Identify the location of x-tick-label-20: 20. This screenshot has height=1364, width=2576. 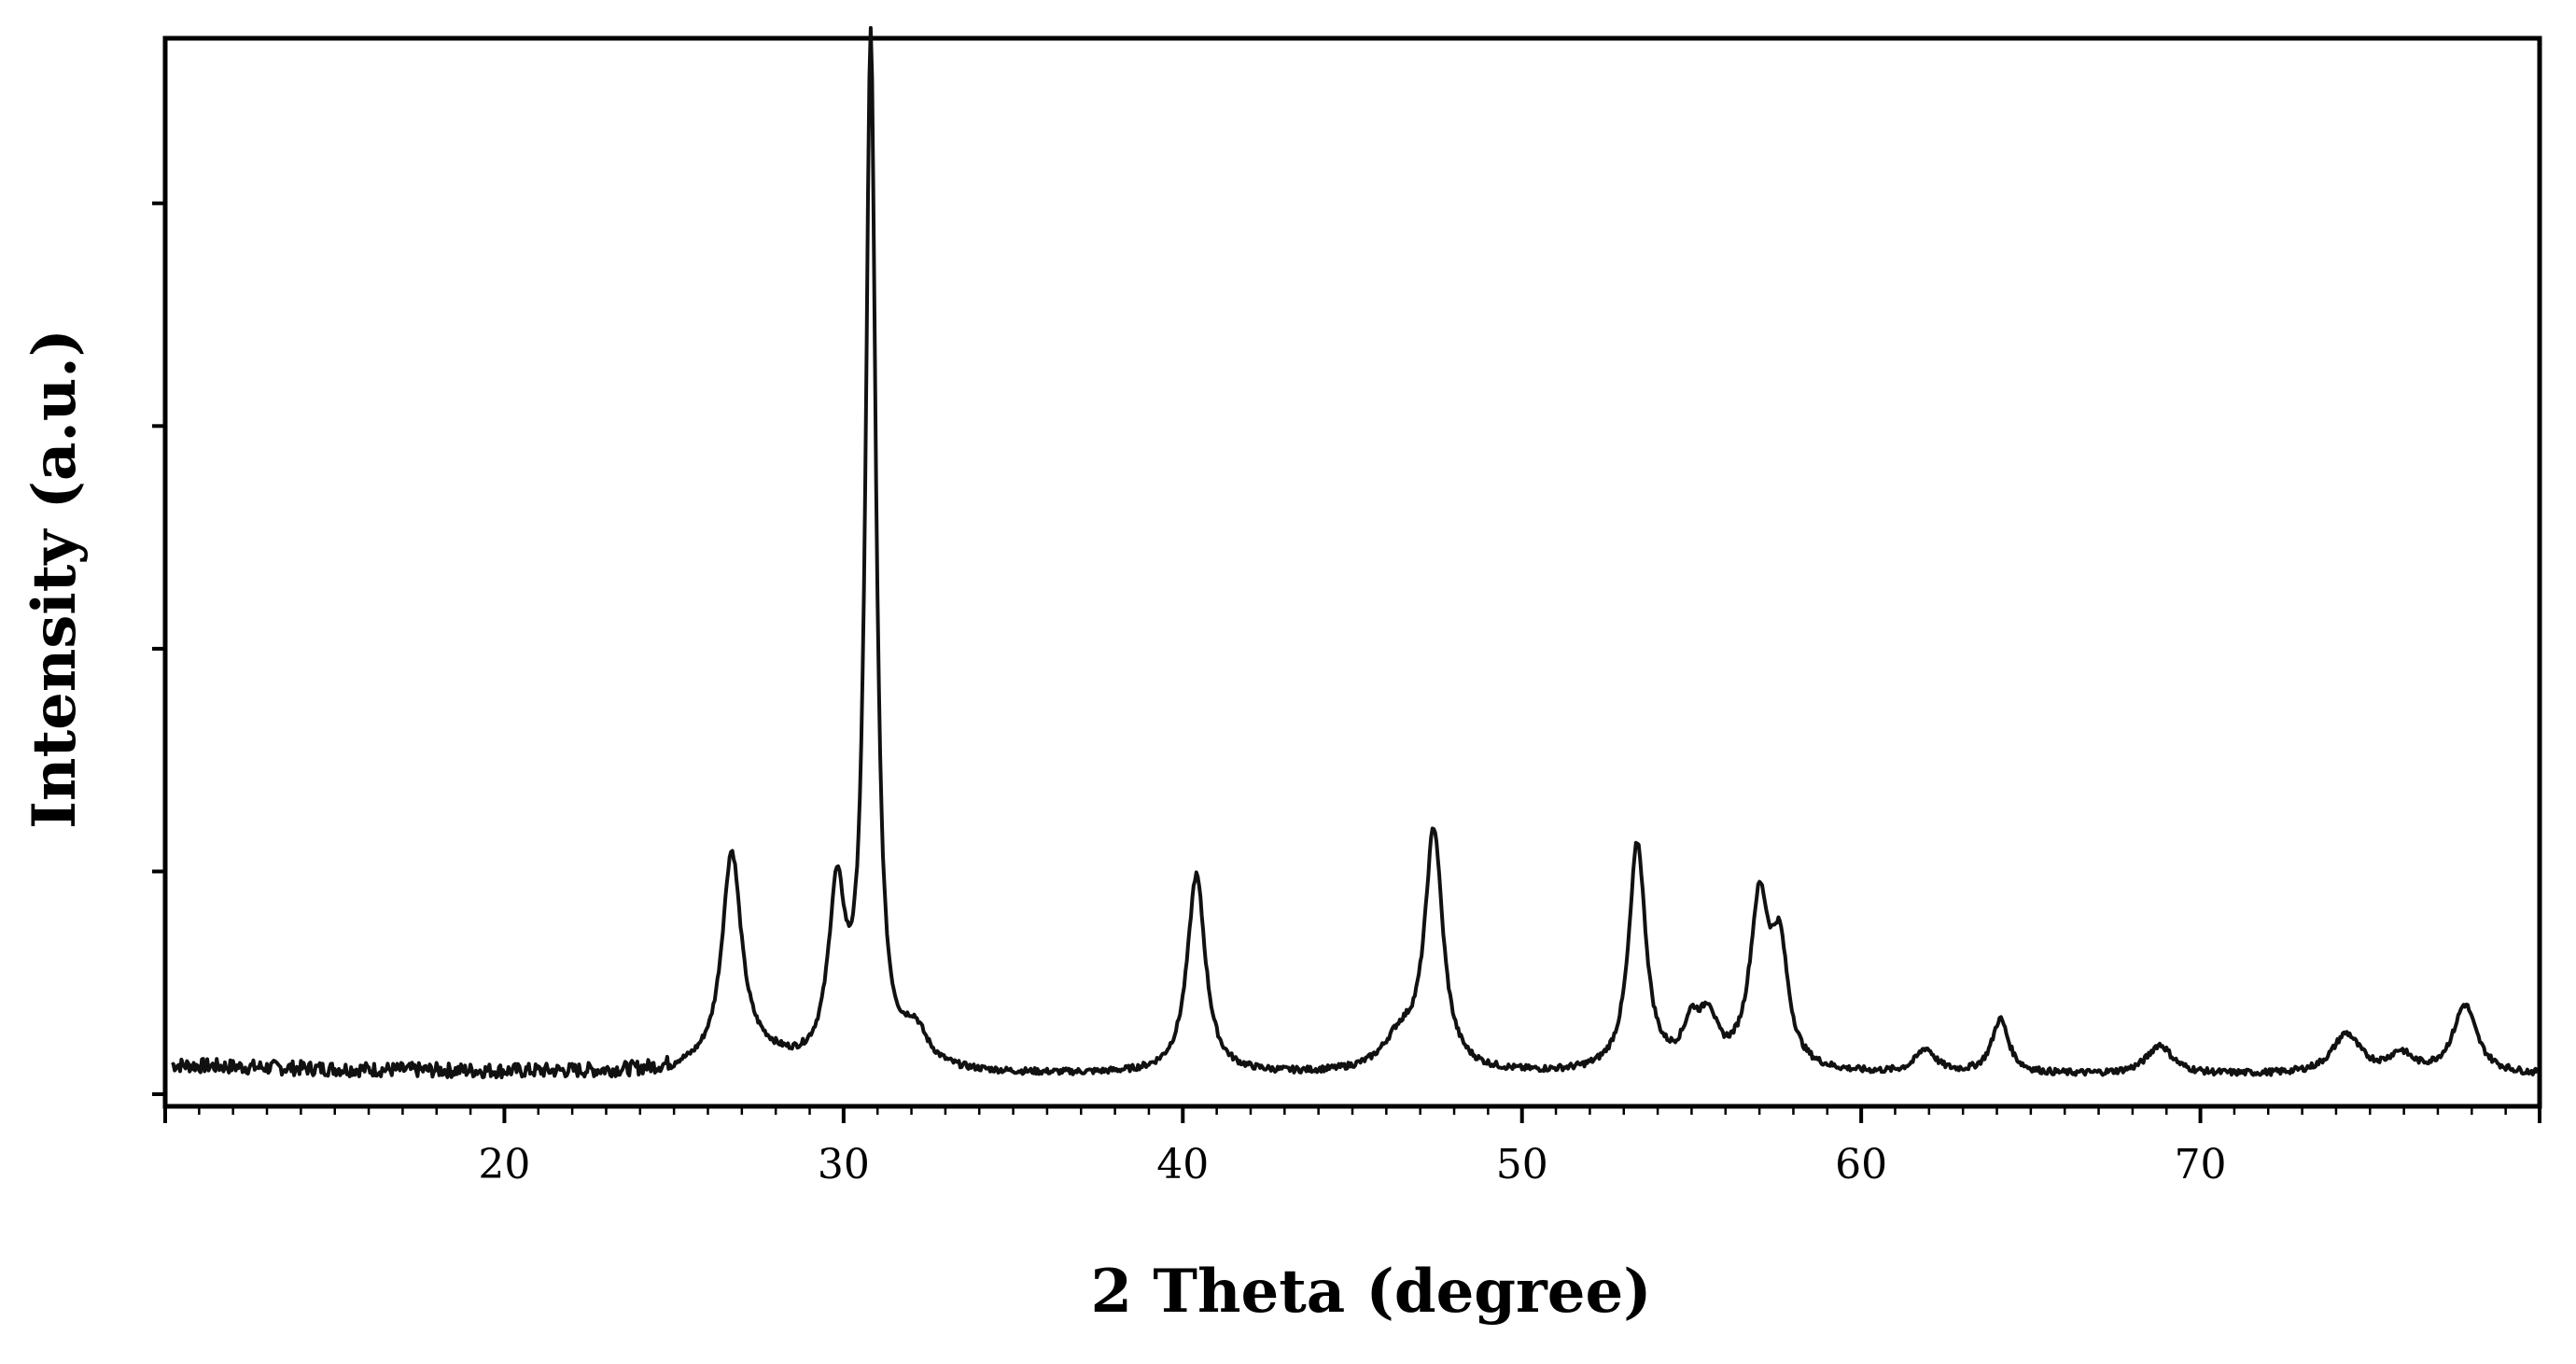
(504, 1164).